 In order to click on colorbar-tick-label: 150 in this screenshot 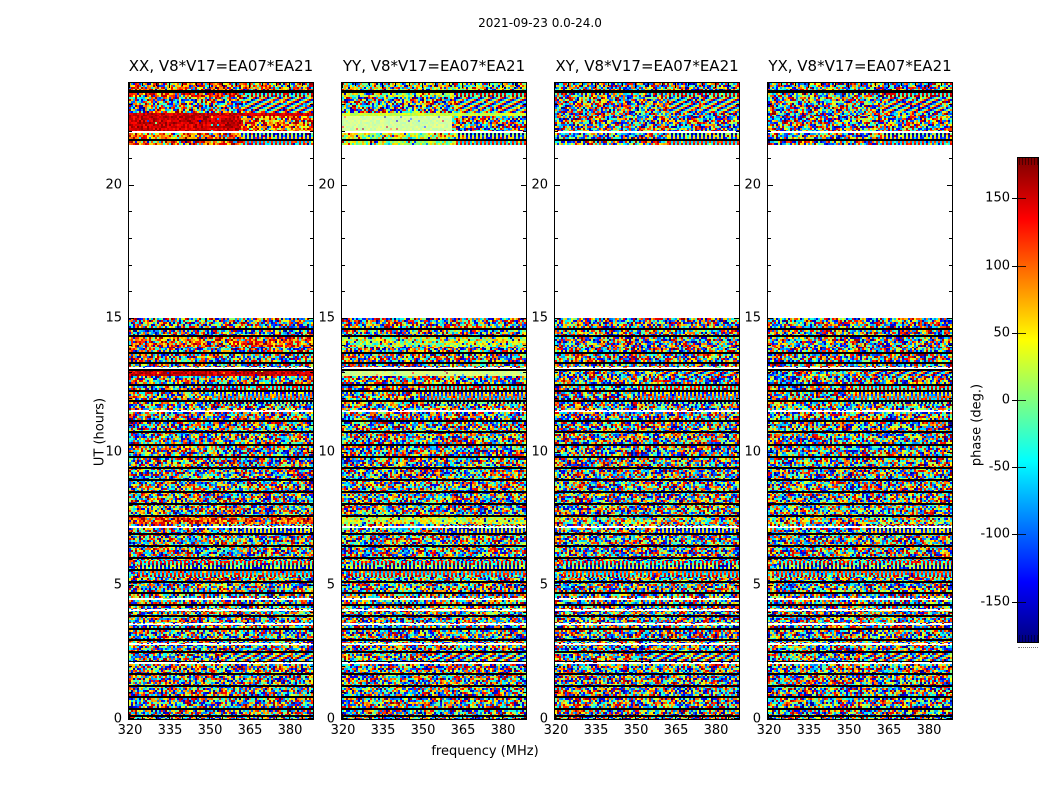, I will do `click(997, 198)`.